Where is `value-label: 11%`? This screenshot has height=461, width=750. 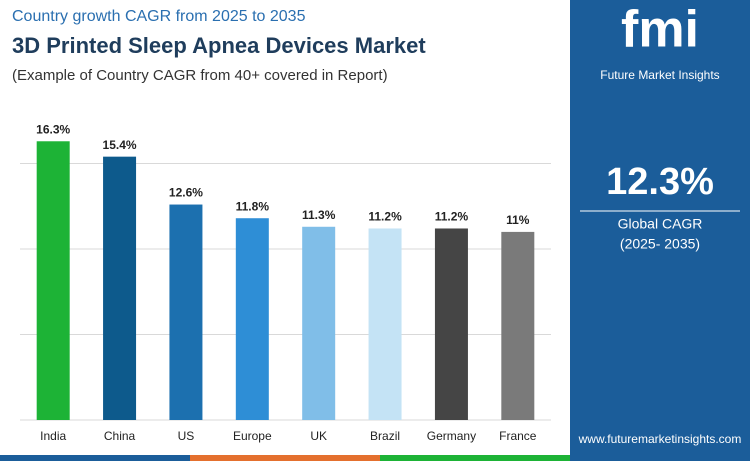 value-label: 11% is located at coordinates (518, 220).